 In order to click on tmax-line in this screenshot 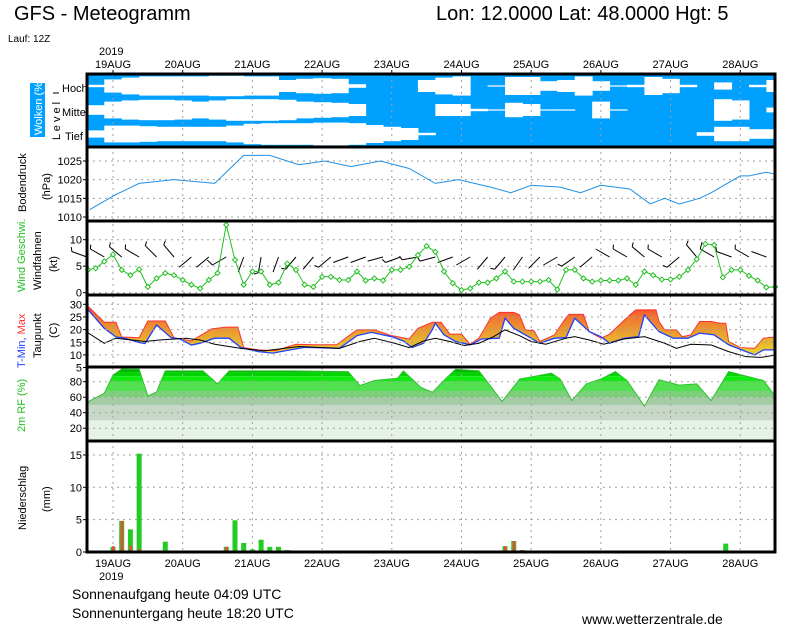, I will do `click(431, 328)`.